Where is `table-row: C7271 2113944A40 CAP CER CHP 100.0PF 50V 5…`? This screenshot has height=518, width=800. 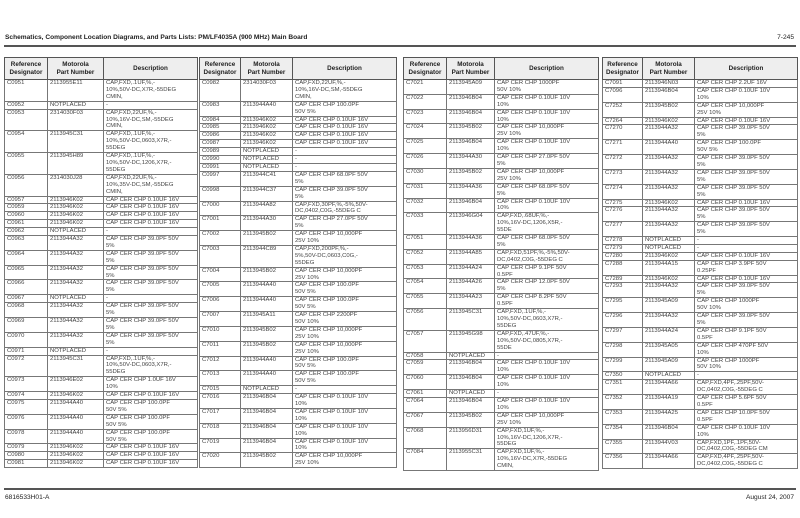
table-row: C7271 2113944A40 CAP CER CHP 100.0PF 50V 5… is located at coordinates (700, 147).